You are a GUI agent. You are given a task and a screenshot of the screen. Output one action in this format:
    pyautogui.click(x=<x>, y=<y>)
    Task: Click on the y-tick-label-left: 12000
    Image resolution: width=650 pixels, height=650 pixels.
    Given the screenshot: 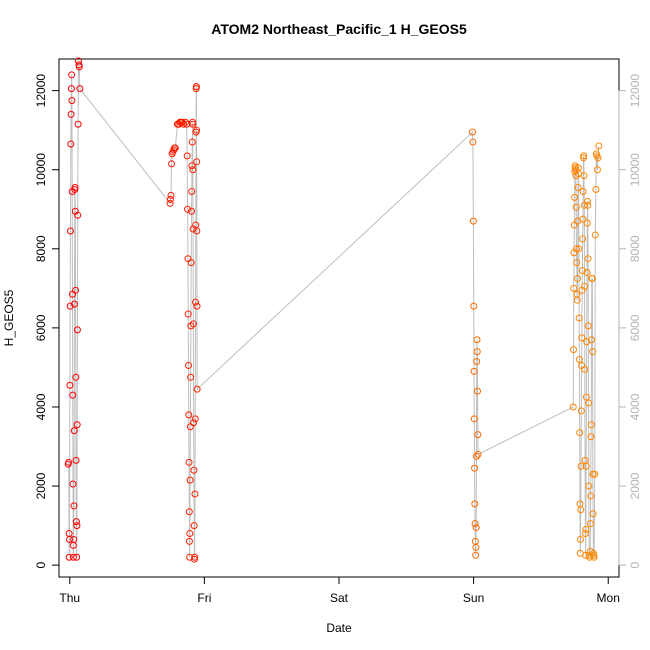 What is the action you would take?
    pyautogui.click(x=41, y=91)
    